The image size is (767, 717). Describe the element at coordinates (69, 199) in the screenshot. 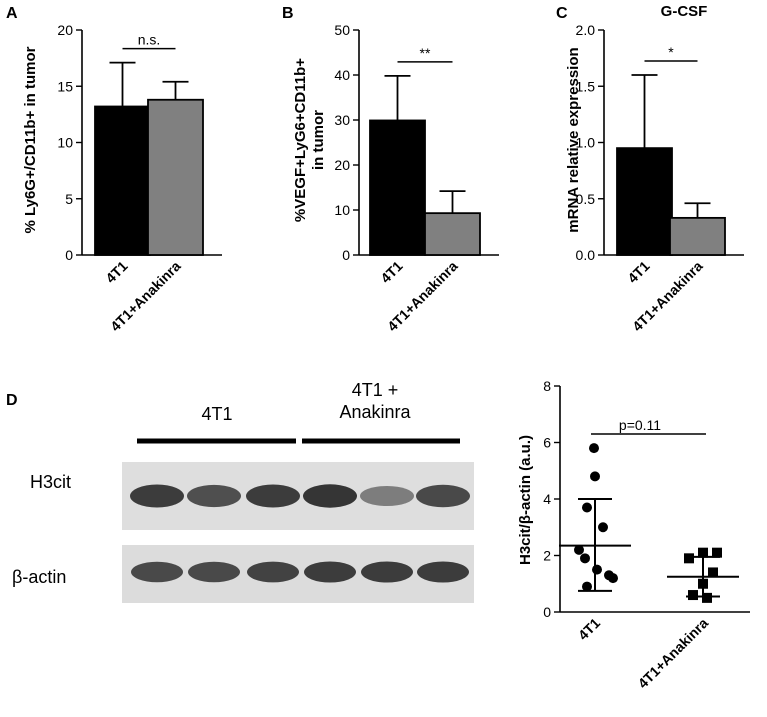

I see `chart-a-y-tick-label: 5` at that location.